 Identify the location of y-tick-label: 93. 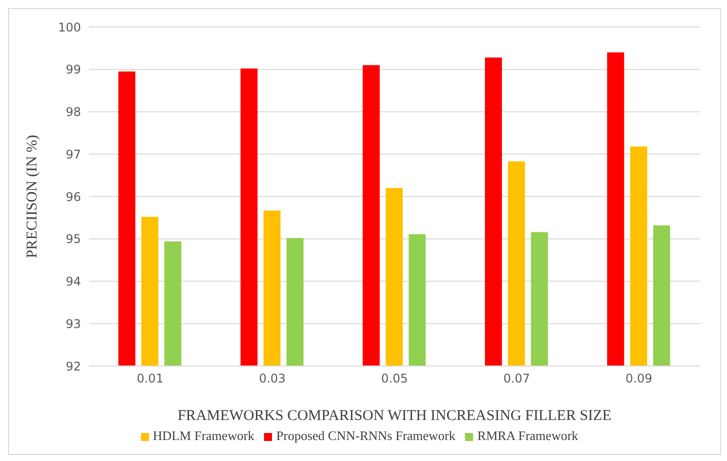
(73, 323).